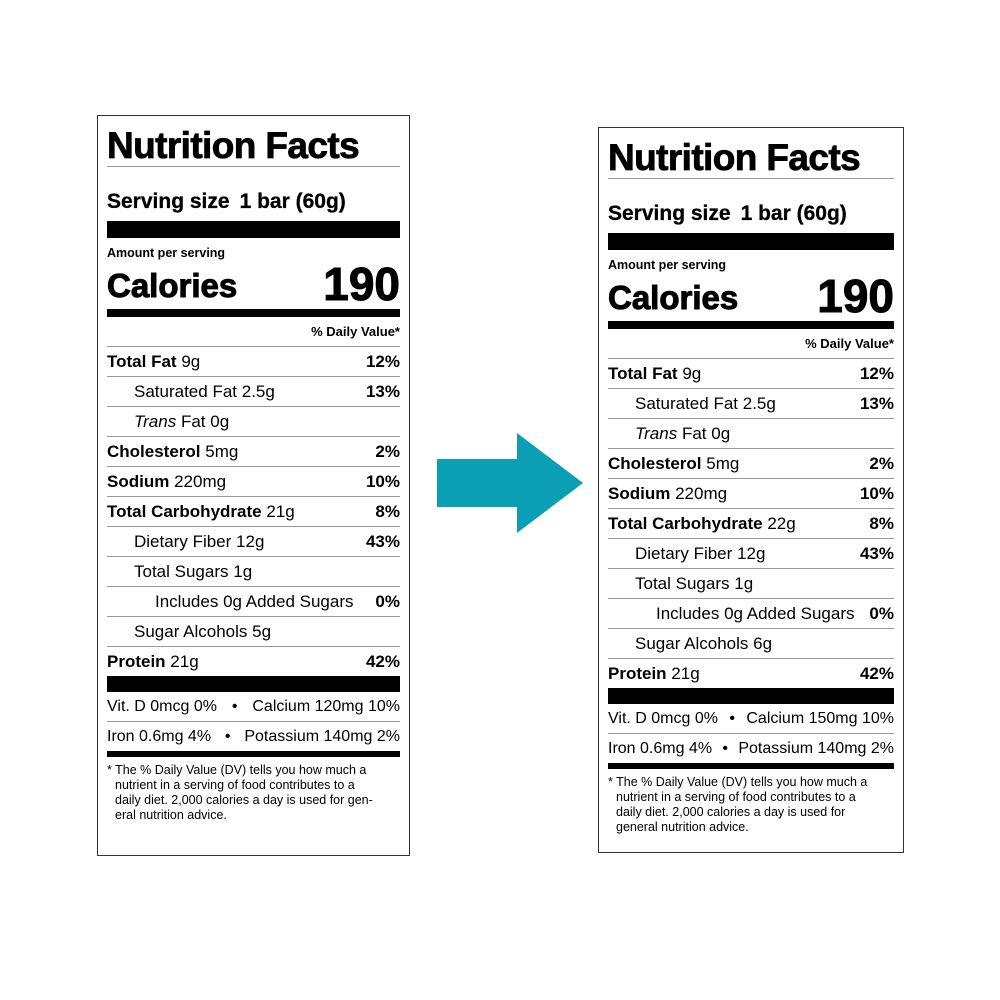 The image size is (1000, 1000). I want to click on nutrient-name-amount: Sugar Alcohols 5g, so click(189, 631).